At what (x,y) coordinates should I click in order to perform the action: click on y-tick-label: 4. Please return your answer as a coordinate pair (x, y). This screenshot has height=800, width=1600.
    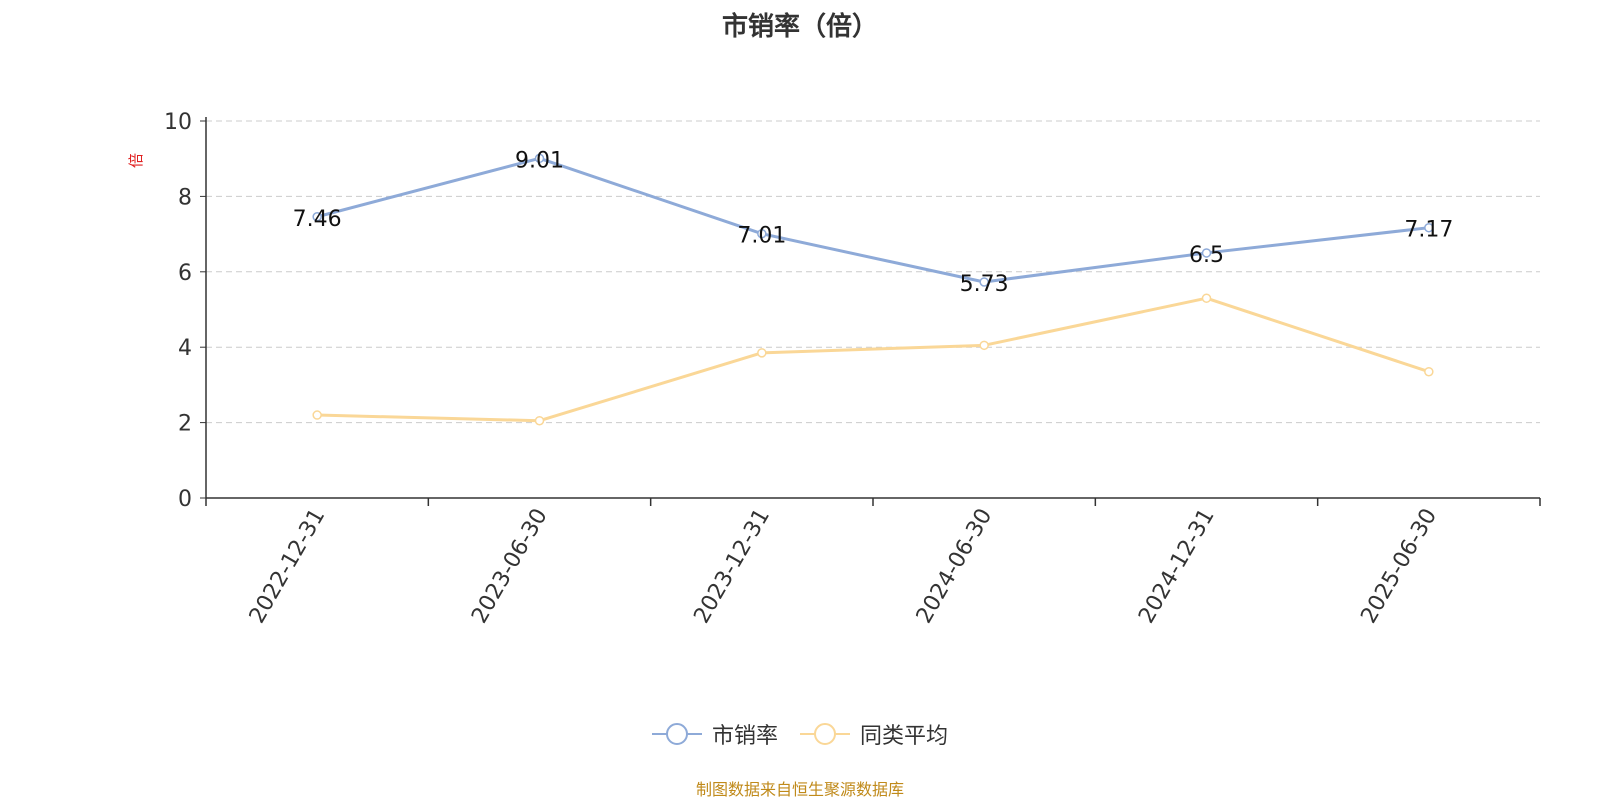
    Looking at the image, I should click on (185, 348).